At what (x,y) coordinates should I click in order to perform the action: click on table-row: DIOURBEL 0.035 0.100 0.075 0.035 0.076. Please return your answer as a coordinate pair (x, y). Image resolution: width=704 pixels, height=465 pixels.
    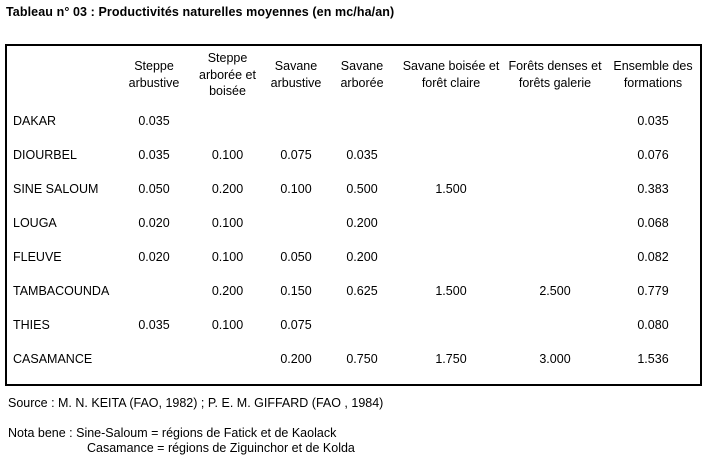
    Looking at the image, I should click on (353, 155).